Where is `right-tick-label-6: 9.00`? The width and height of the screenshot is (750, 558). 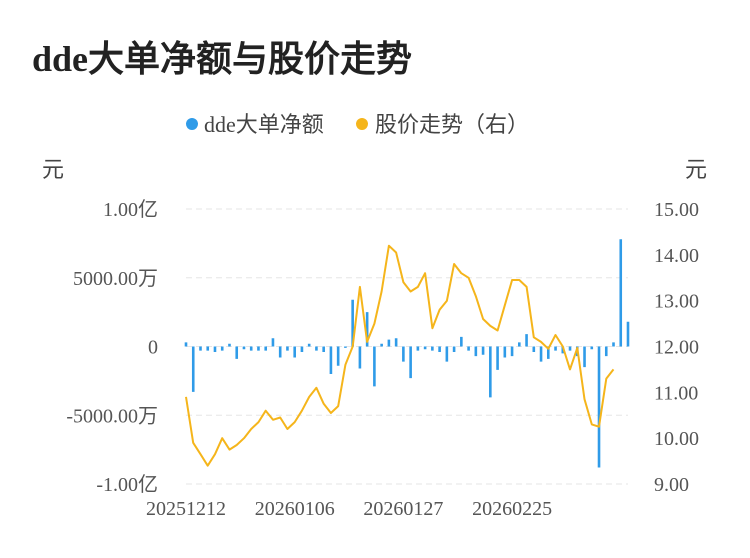
right-tick-label-6: 9.00 is located at coordinates (671, 485).